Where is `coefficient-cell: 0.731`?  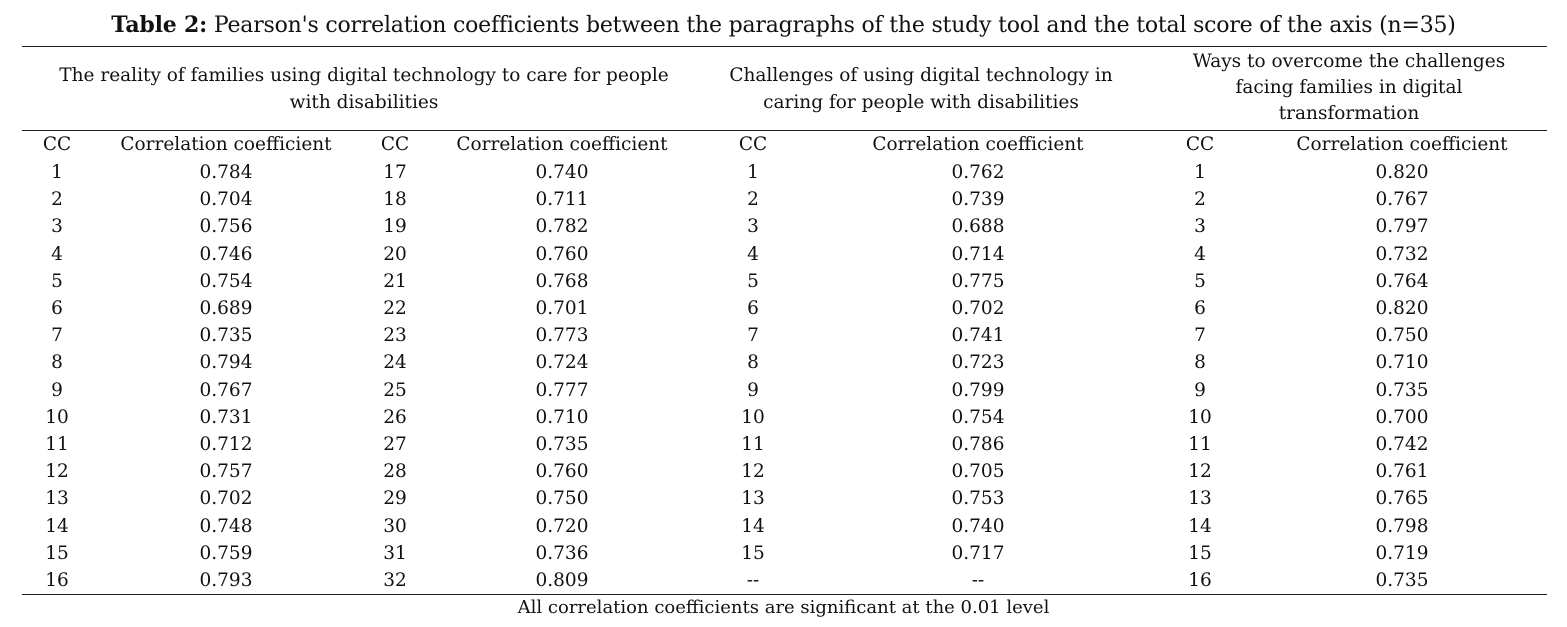 coefficient-cell: 0.731 is located at coordinates (226, 417).